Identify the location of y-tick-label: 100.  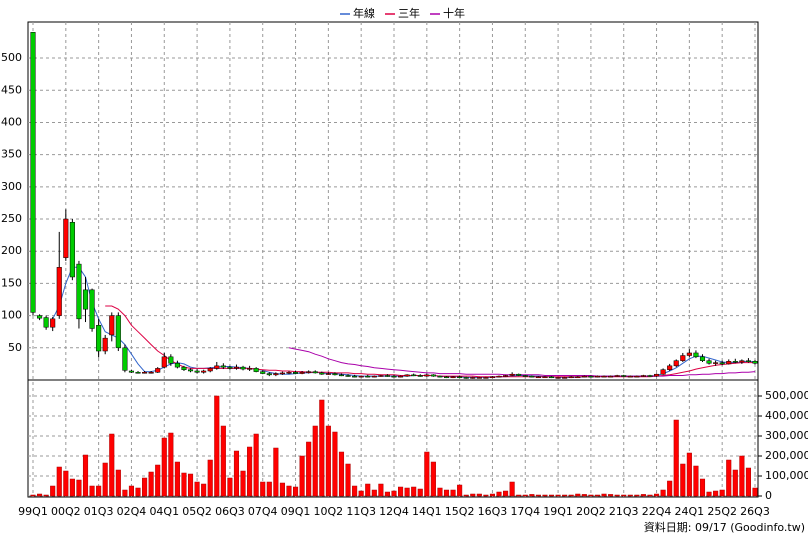
(11, 315).